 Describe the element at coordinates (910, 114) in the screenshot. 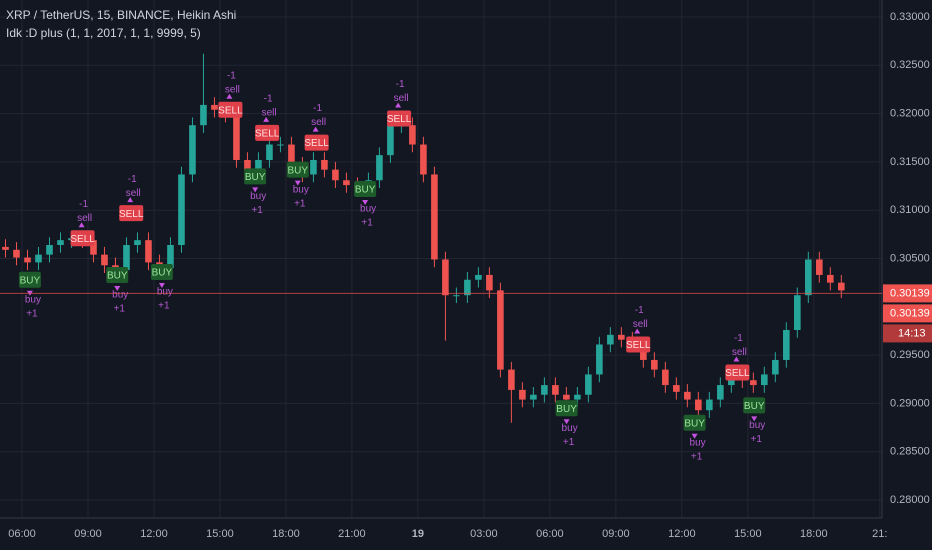

I see `y-tick-label: 0.32000` at that location.